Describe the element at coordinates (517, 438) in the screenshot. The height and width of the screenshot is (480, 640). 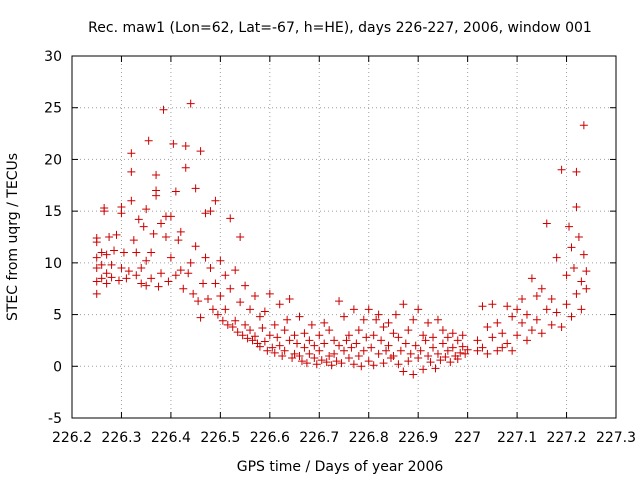
I see `x-tick-label: 227.1` at that location.